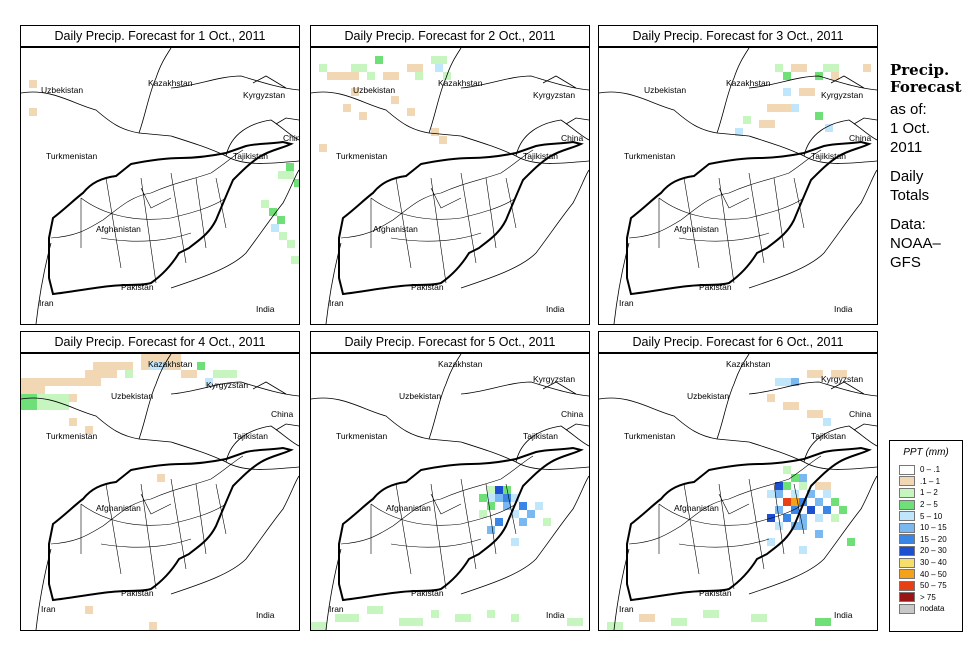 The image size is (975, 646). Describe the element at coordinates (933, 539) in the screenshot. I see `legend-label: 15 – 20` at that location.